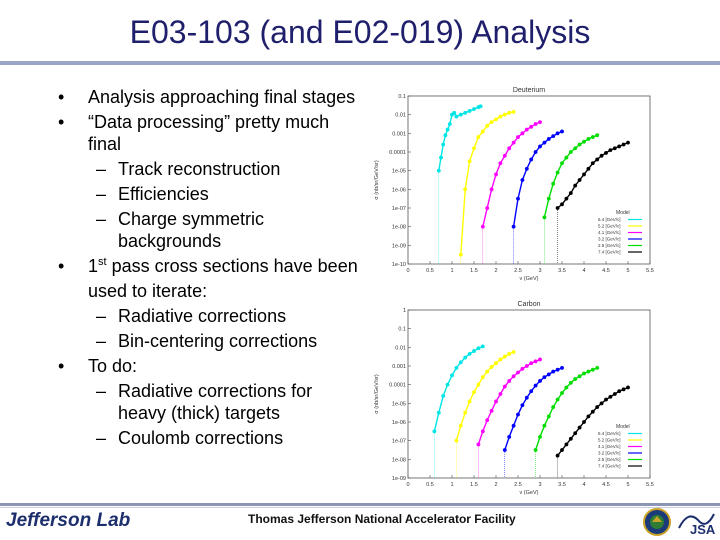 Image resolution: width=720 pixels, height=540 pixels. I want to click on x-tick-label: 1, so click(451, 485).